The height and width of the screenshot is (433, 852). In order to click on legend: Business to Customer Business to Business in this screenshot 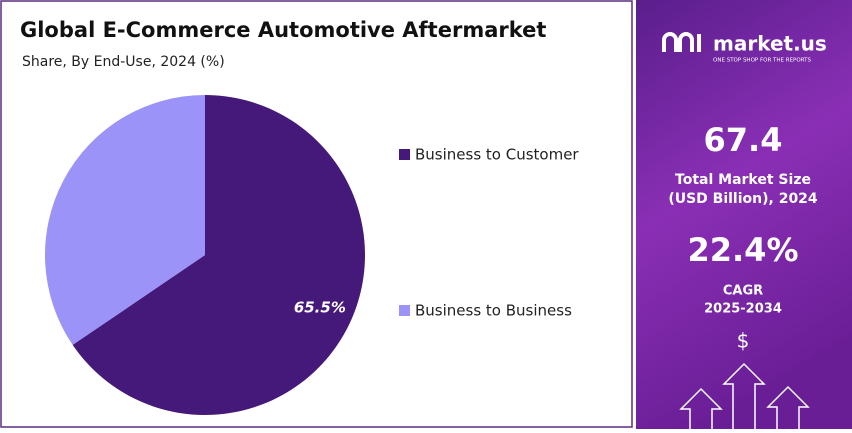, I will do `click(489, 233)`.